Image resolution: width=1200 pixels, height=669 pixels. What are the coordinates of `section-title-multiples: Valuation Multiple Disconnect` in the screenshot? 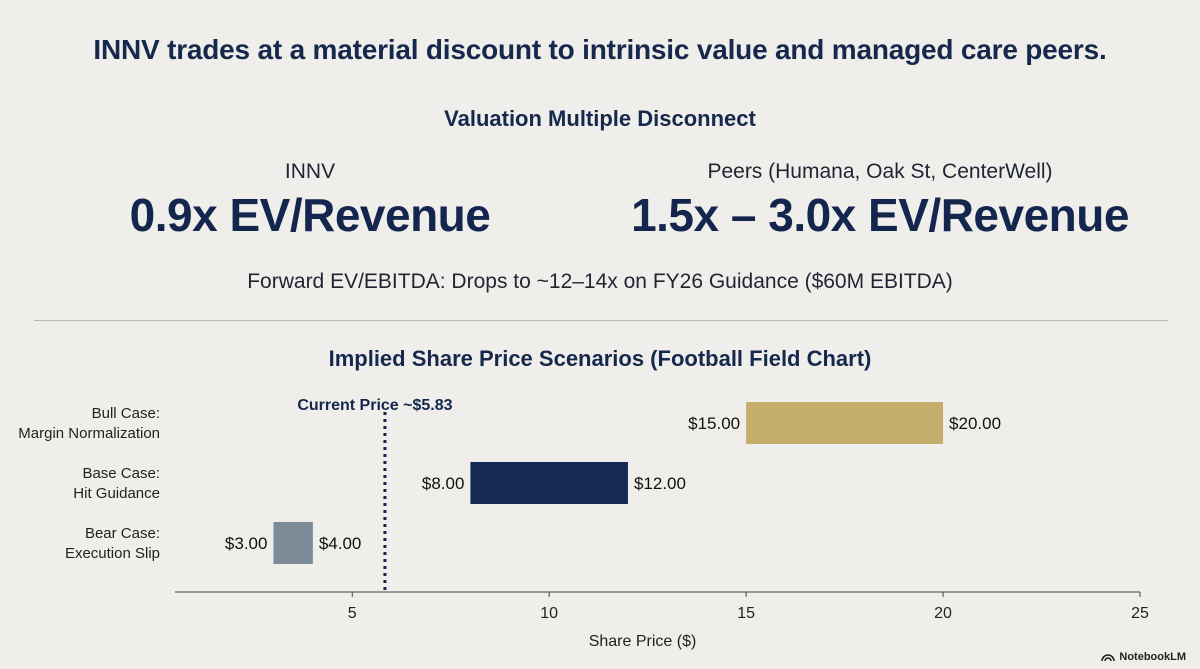 It's located at (600, 118).